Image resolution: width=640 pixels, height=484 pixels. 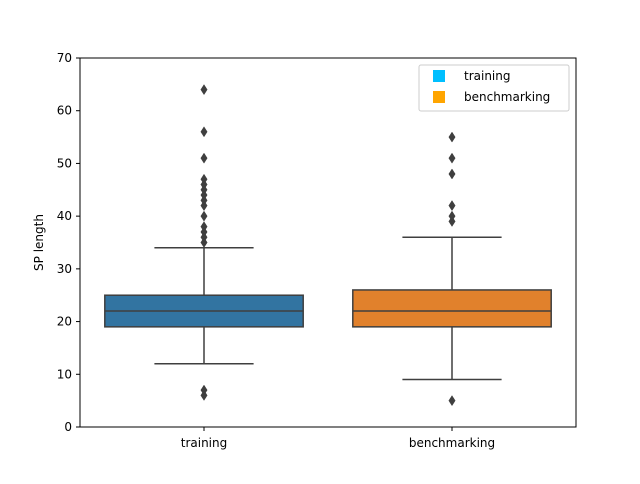 What do you see at coordinates (64, 216) in the screenshot?
I see `y-tick-label: 40` at bounding box center [64, 216].